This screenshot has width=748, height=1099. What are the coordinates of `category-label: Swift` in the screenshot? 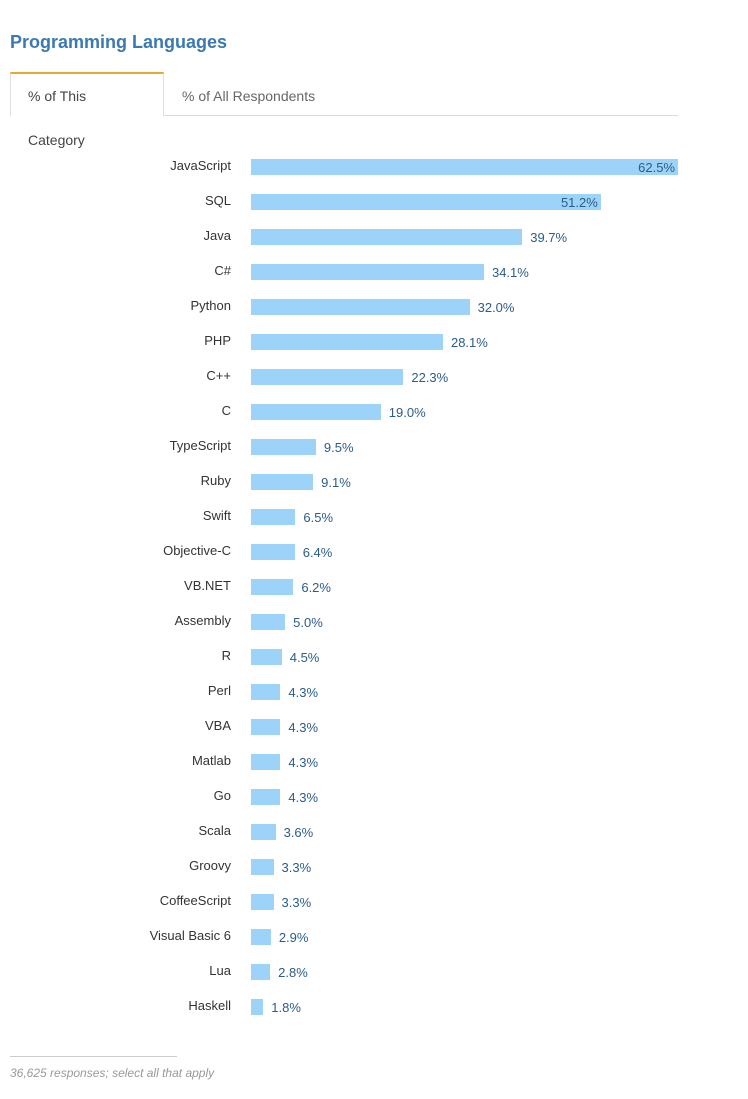 It's located at (216, 515).